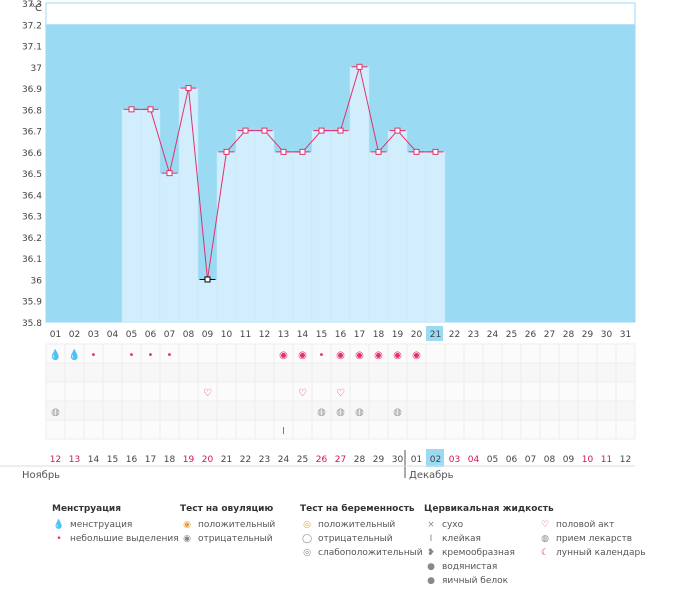 This screenshot has width=675, height=608. Describe the element at coordinates (340, 460) in the screenshot. I see `calendar-date-label: 27` at that location.